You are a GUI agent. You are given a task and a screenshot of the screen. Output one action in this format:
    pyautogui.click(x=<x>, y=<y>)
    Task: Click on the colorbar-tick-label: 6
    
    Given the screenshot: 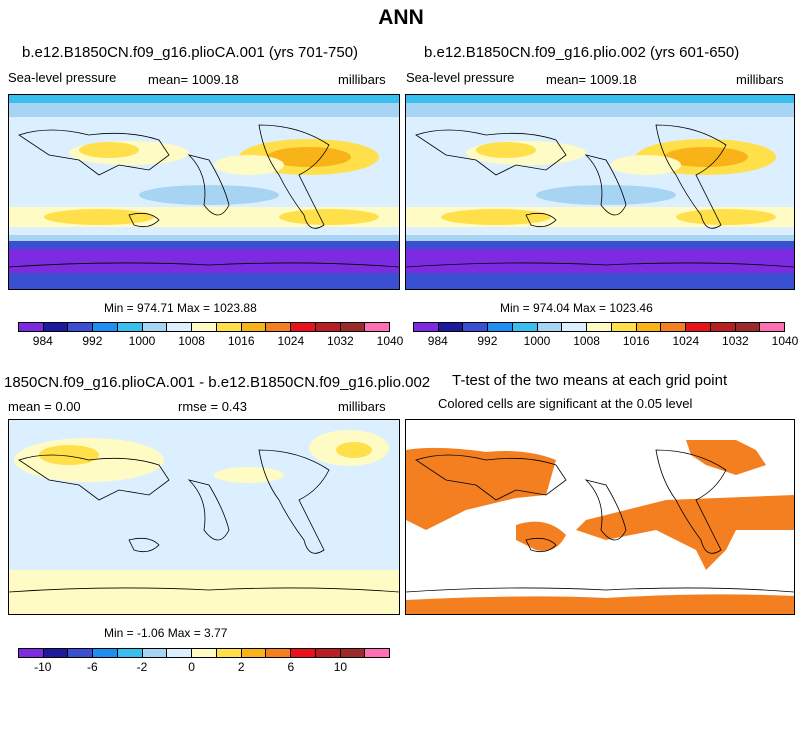 What is the action you would take?
    pyautogui.click(x=291, y=667)
    